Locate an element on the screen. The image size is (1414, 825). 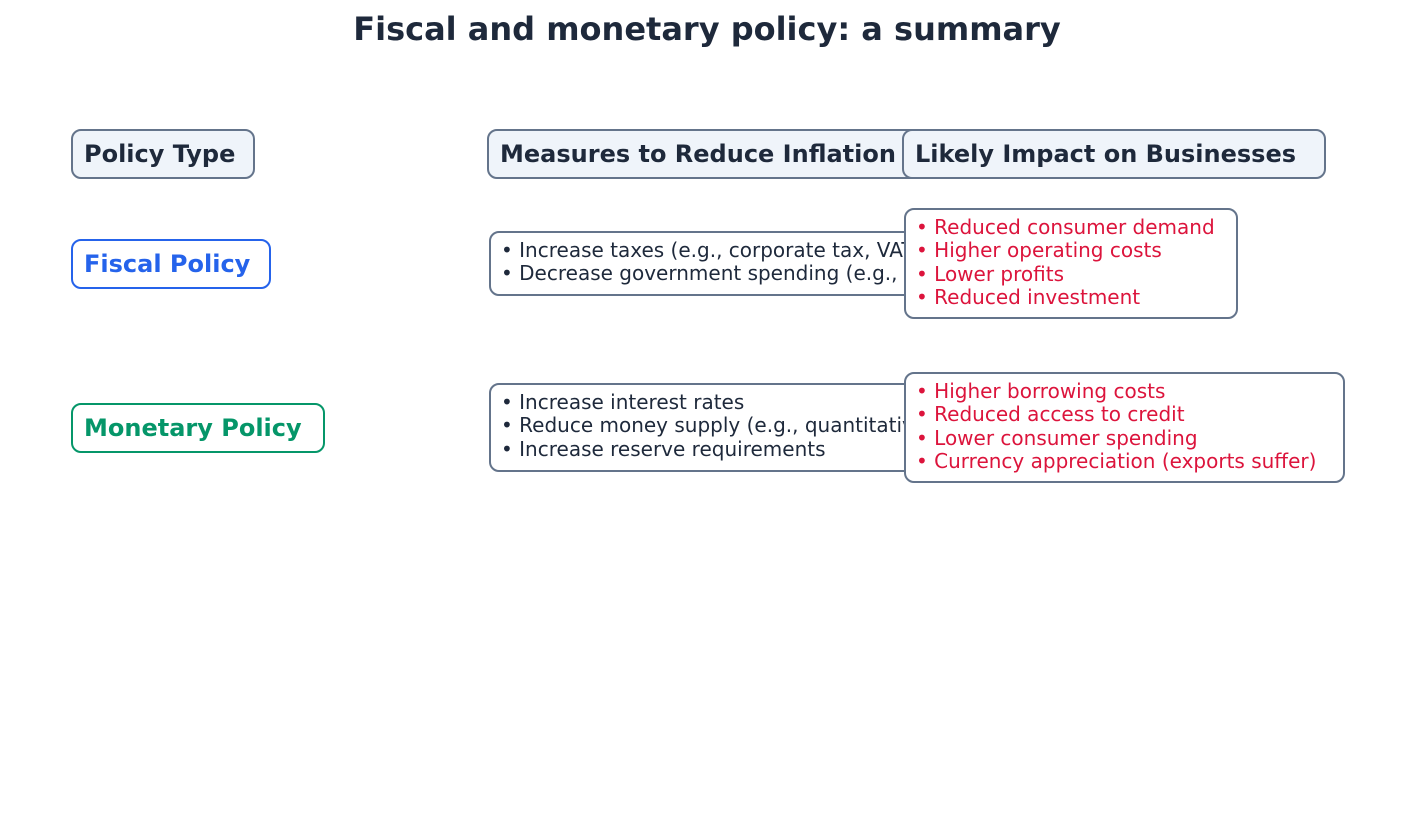
header-measures-label: Measures to Reduce Inflation is located at coordinates (698, 154).